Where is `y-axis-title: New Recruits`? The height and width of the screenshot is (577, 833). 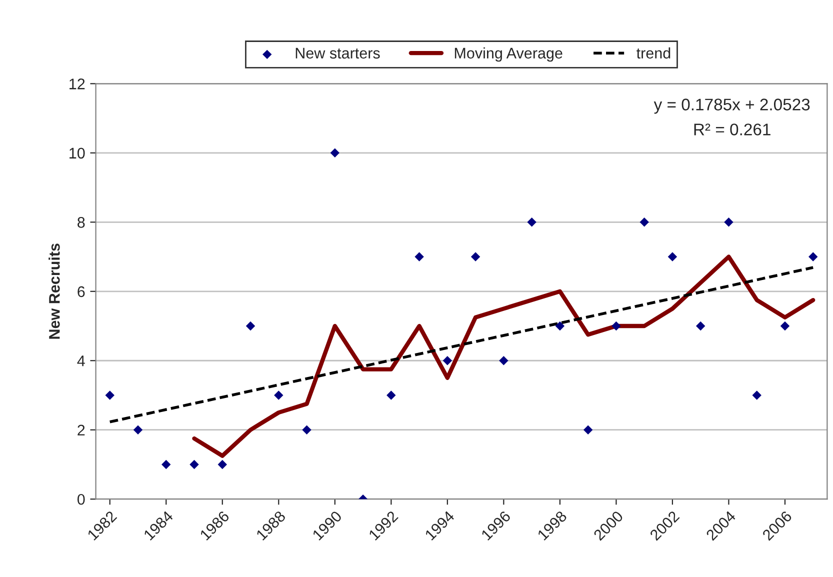
y-axis-title: New Recruits is located at coordinates (54, 291).